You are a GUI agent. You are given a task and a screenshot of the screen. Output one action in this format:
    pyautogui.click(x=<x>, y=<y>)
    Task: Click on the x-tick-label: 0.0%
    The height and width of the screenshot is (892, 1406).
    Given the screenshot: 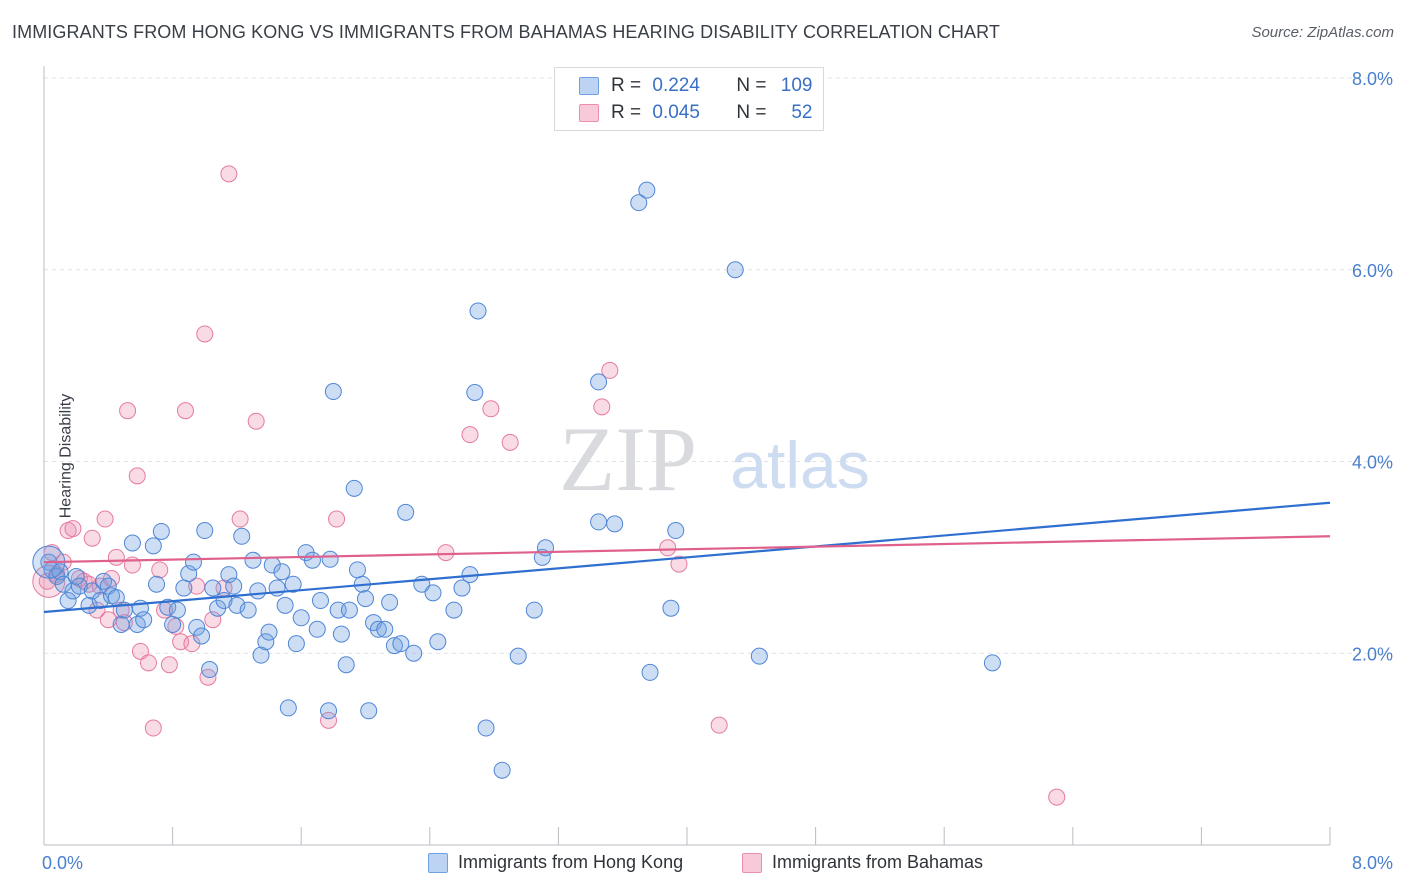 What is the action you would take?
    pyautogui.click(x=62, y=863)
    